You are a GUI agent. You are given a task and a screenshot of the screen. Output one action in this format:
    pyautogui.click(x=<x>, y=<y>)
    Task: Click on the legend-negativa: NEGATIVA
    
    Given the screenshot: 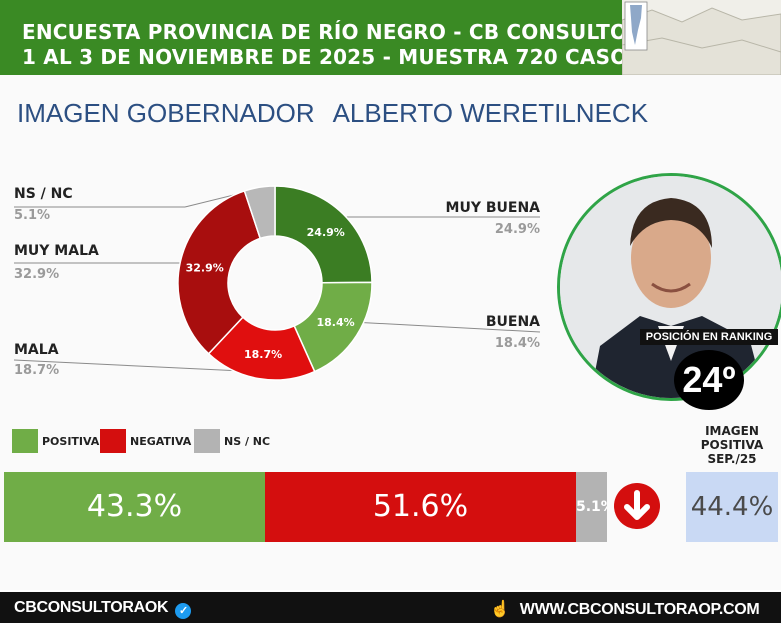 What is the action you would take?
    pyautogui.click(x=145, y=441)
    